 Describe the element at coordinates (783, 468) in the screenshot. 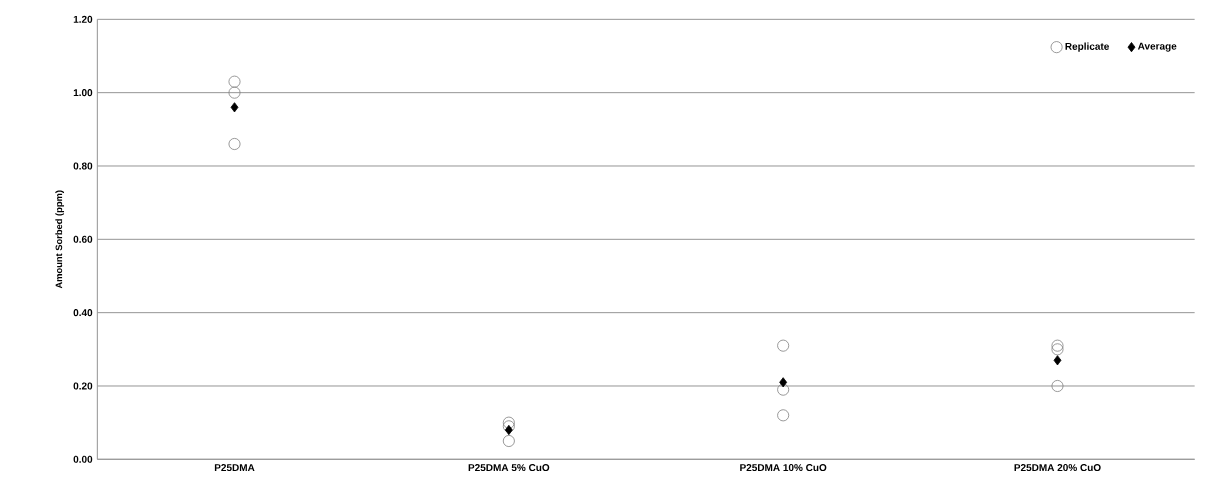

I see `x-tick-label: P25DMA 10% CuO` at that location.